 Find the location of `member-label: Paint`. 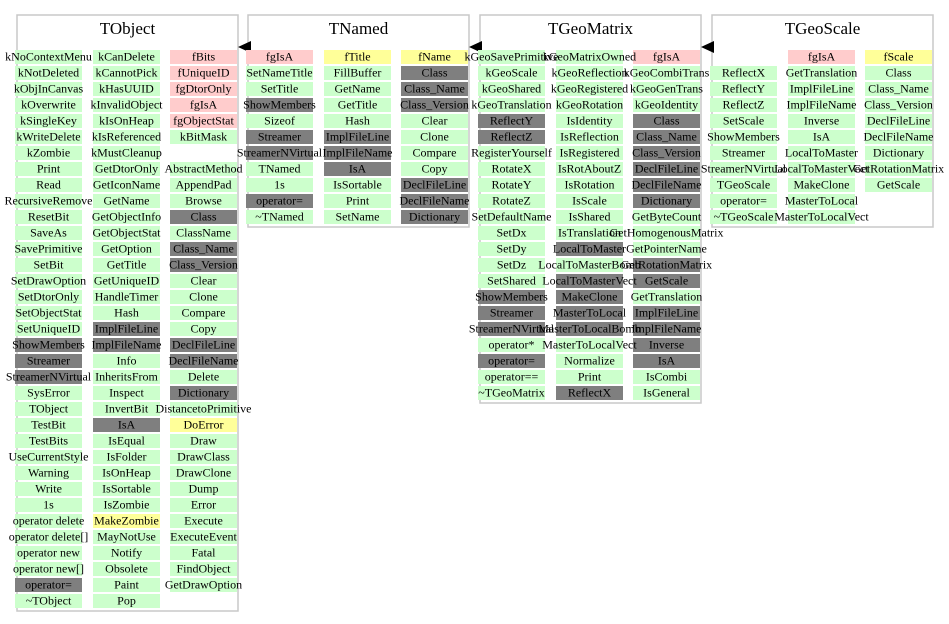

member-label: Paint is located at coordinates (126, 584).